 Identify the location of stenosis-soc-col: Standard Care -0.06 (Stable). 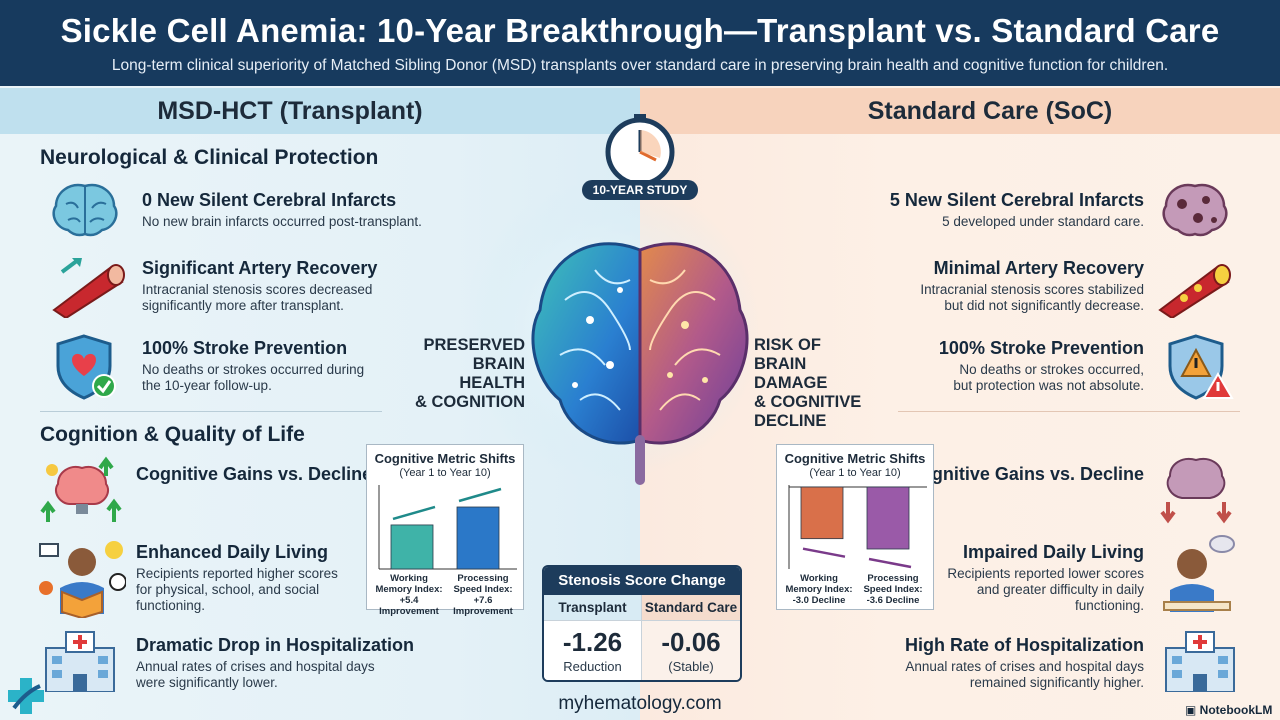
(691, 637).